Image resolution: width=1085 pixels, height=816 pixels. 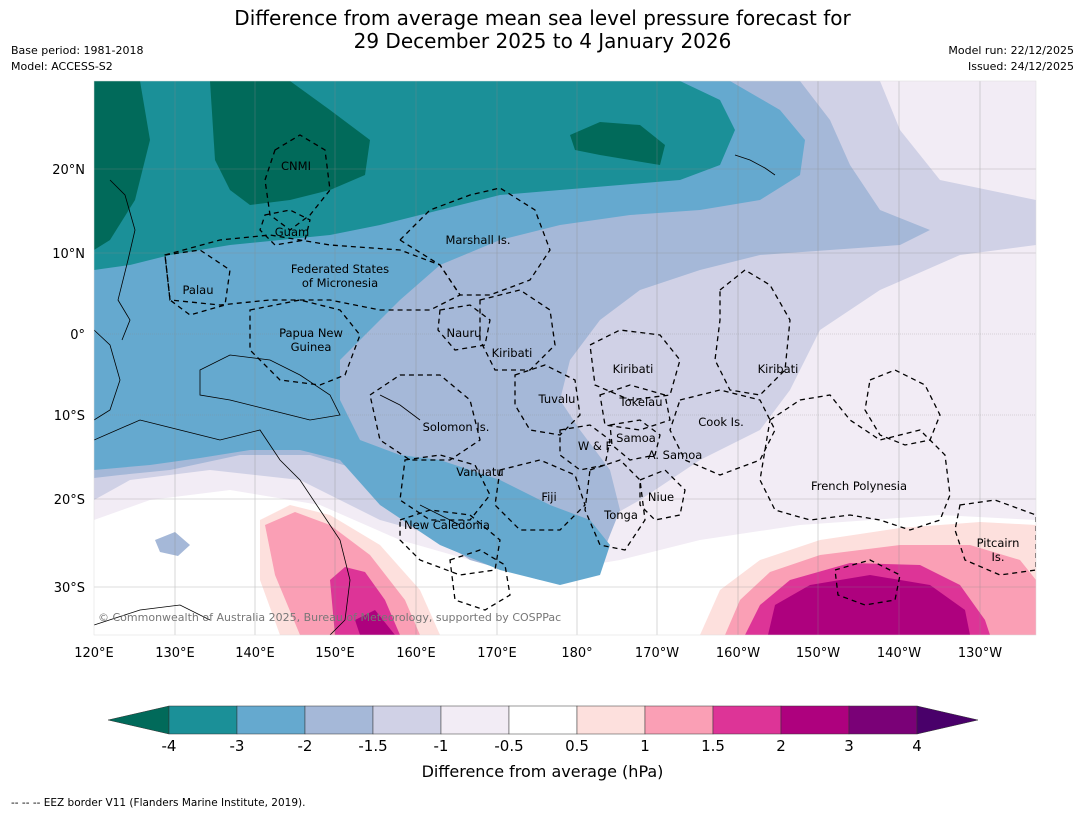 I want to click on coast-new-caledonia, so click(x=440, y=515).